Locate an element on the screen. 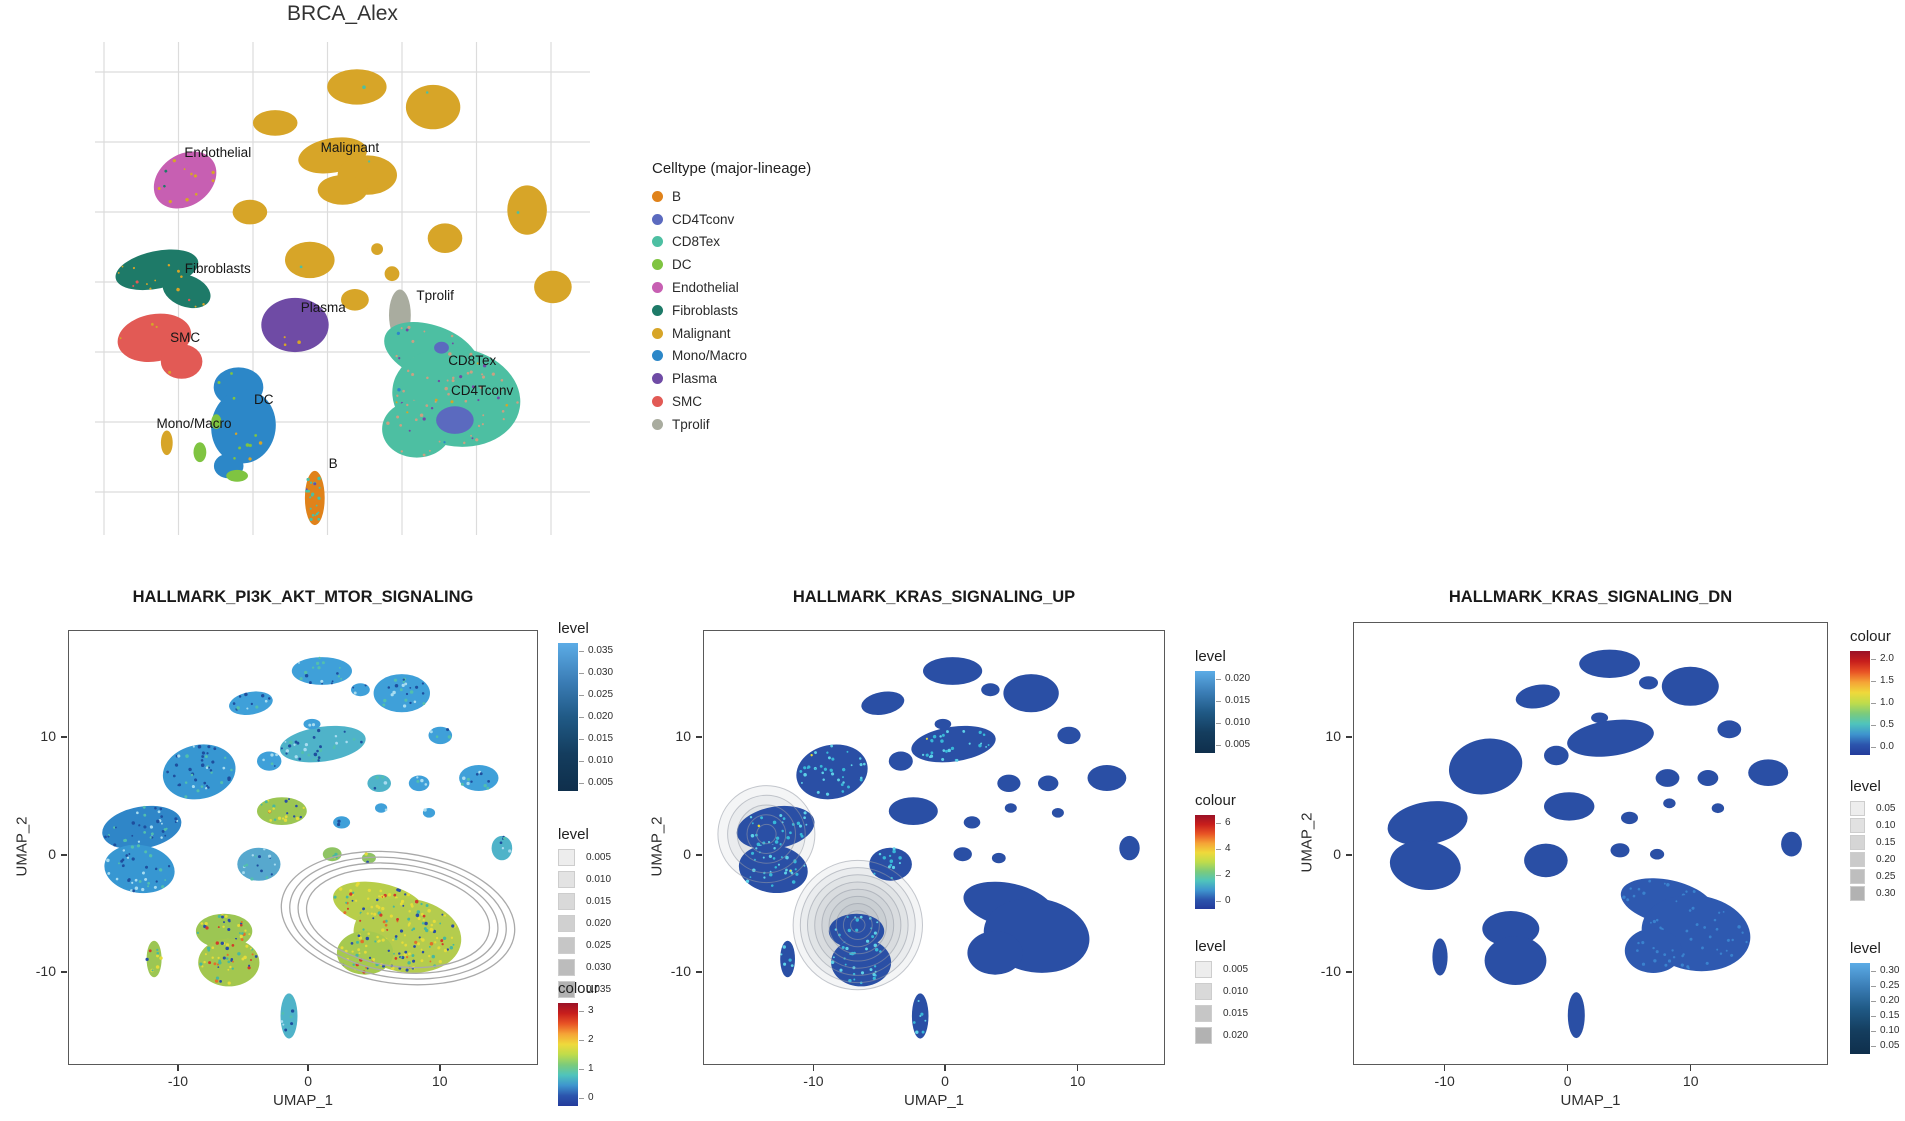 The width and height of the screenshot is (1905, 1121). legend-body: 0.005 0.010 0.015 0.020 0.025 0.030 0.035 is located at coordinates (604, 926).